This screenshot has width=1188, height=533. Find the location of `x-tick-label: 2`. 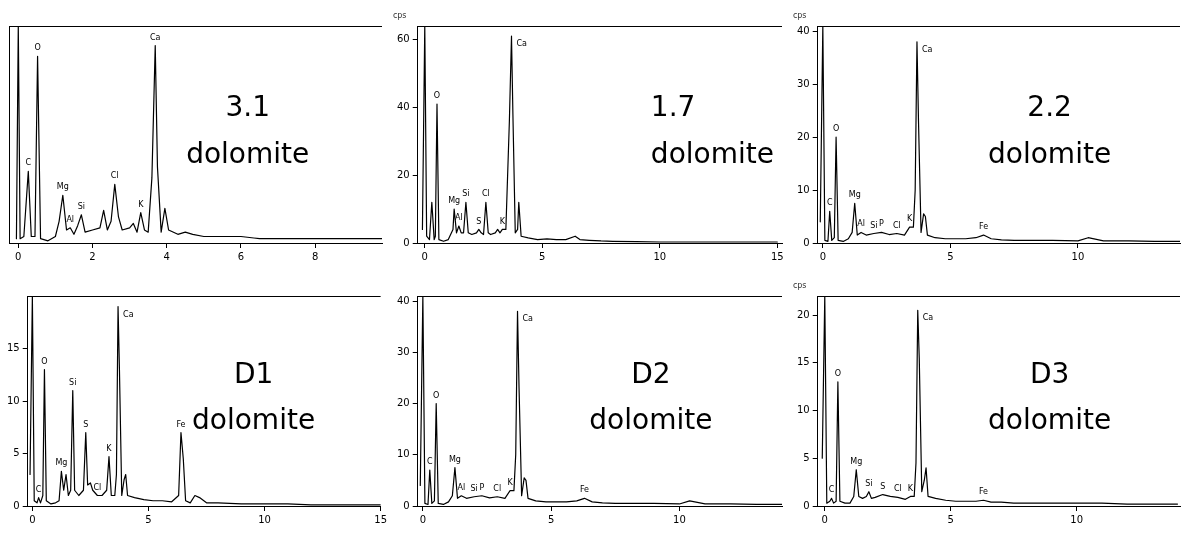

x-tick-label: 2 is located at coordinates (92, 256).